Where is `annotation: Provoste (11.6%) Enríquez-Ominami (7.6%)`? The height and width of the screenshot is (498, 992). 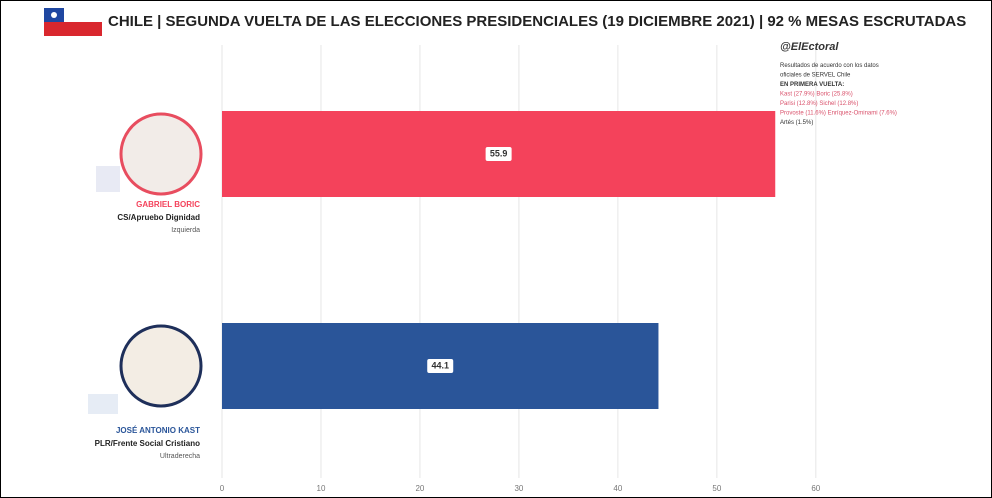 annotation: Provoste (11.6%) Enríquez-Ominami (7.6%) is located at coordinates (838, 114).